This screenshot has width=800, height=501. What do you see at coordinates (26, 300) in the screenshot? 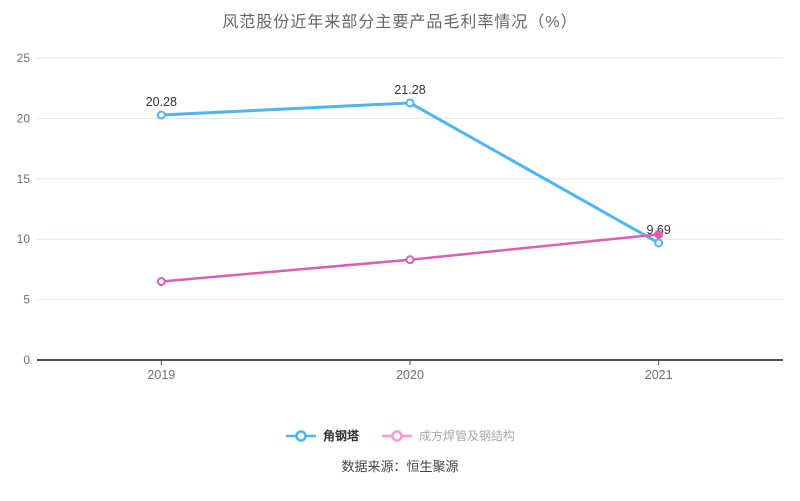
I see `y-axis-tick-label: 5` at bounding box center [26, 300].